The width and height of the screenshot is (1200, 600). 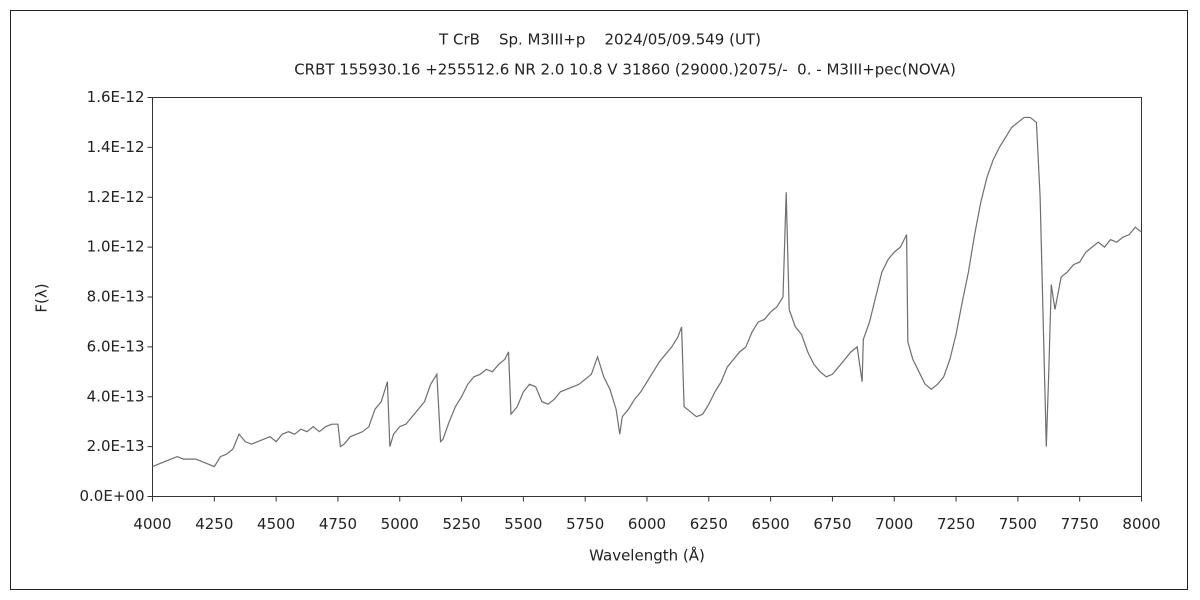 What do you see at coordinates (338, 524) in the screenshot?
I see `x-tick-label: 4750` at bounding box center [338, 524].